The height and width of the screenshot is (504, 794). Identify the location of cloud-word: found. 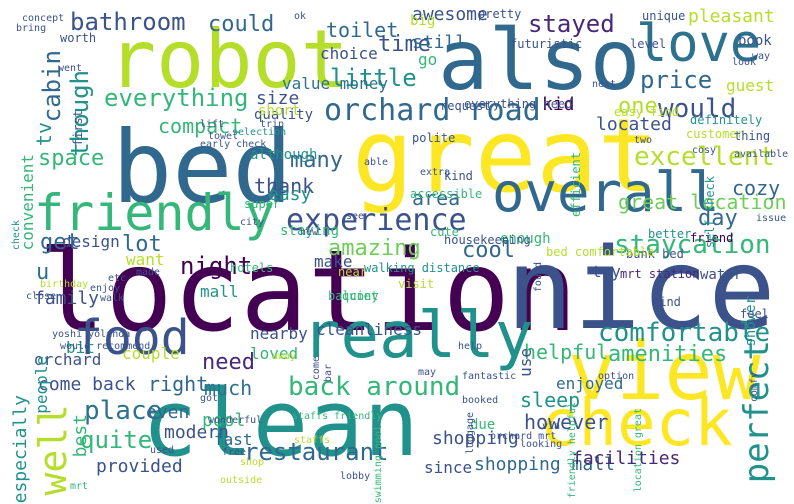
(538, 277).